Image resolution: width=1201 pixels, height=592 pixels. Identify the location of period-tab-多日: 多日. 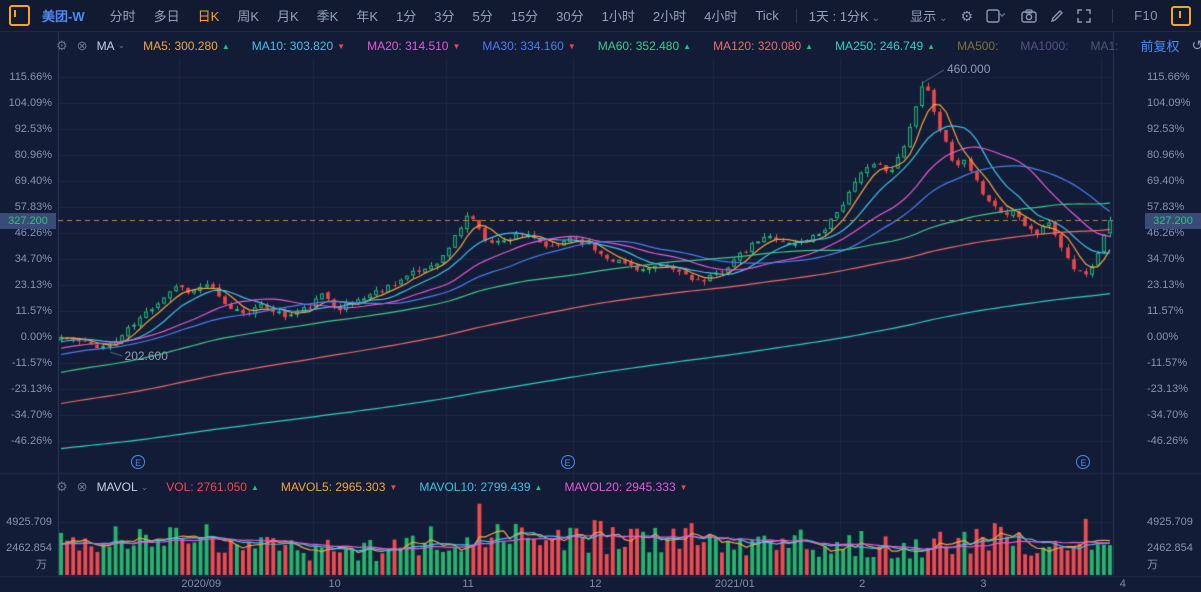
(166, 16).